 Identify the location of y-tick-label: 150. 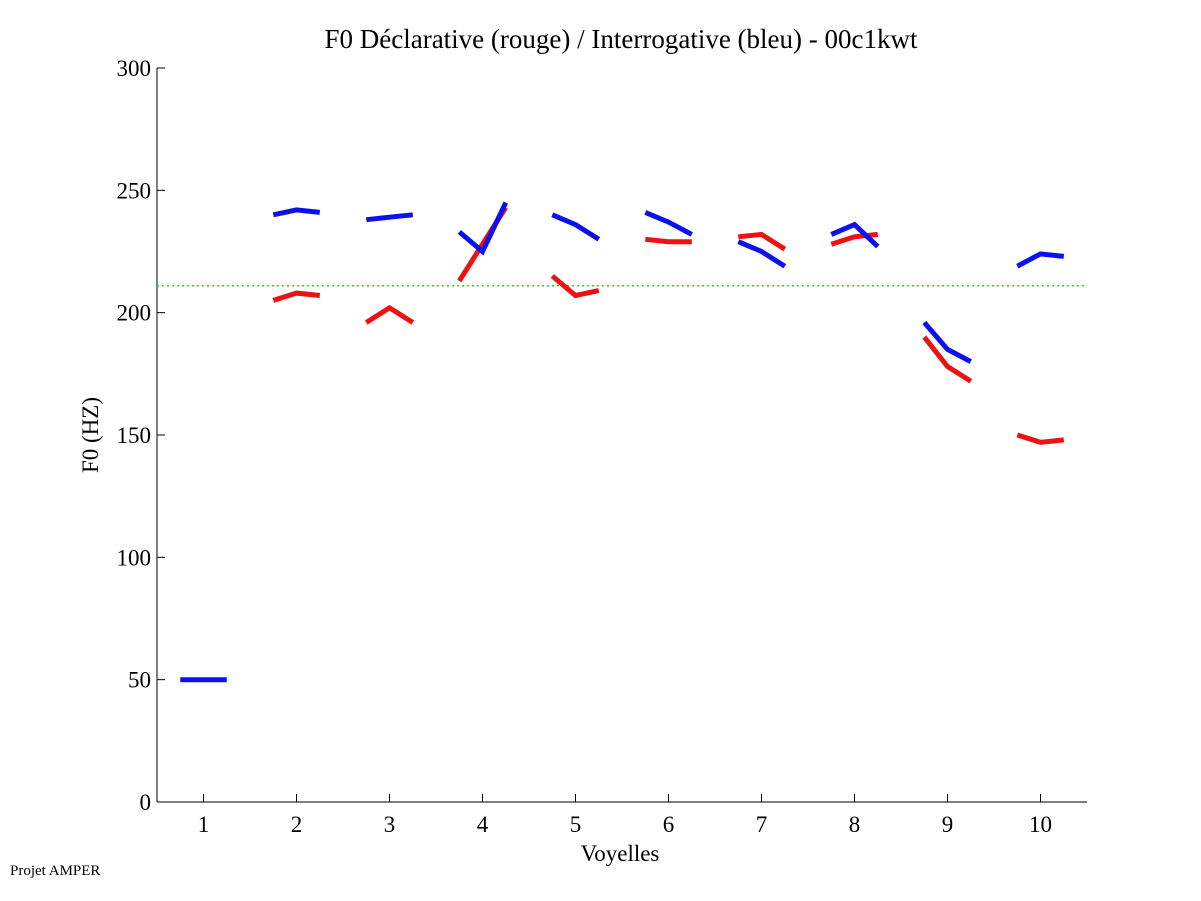
(134, 435).